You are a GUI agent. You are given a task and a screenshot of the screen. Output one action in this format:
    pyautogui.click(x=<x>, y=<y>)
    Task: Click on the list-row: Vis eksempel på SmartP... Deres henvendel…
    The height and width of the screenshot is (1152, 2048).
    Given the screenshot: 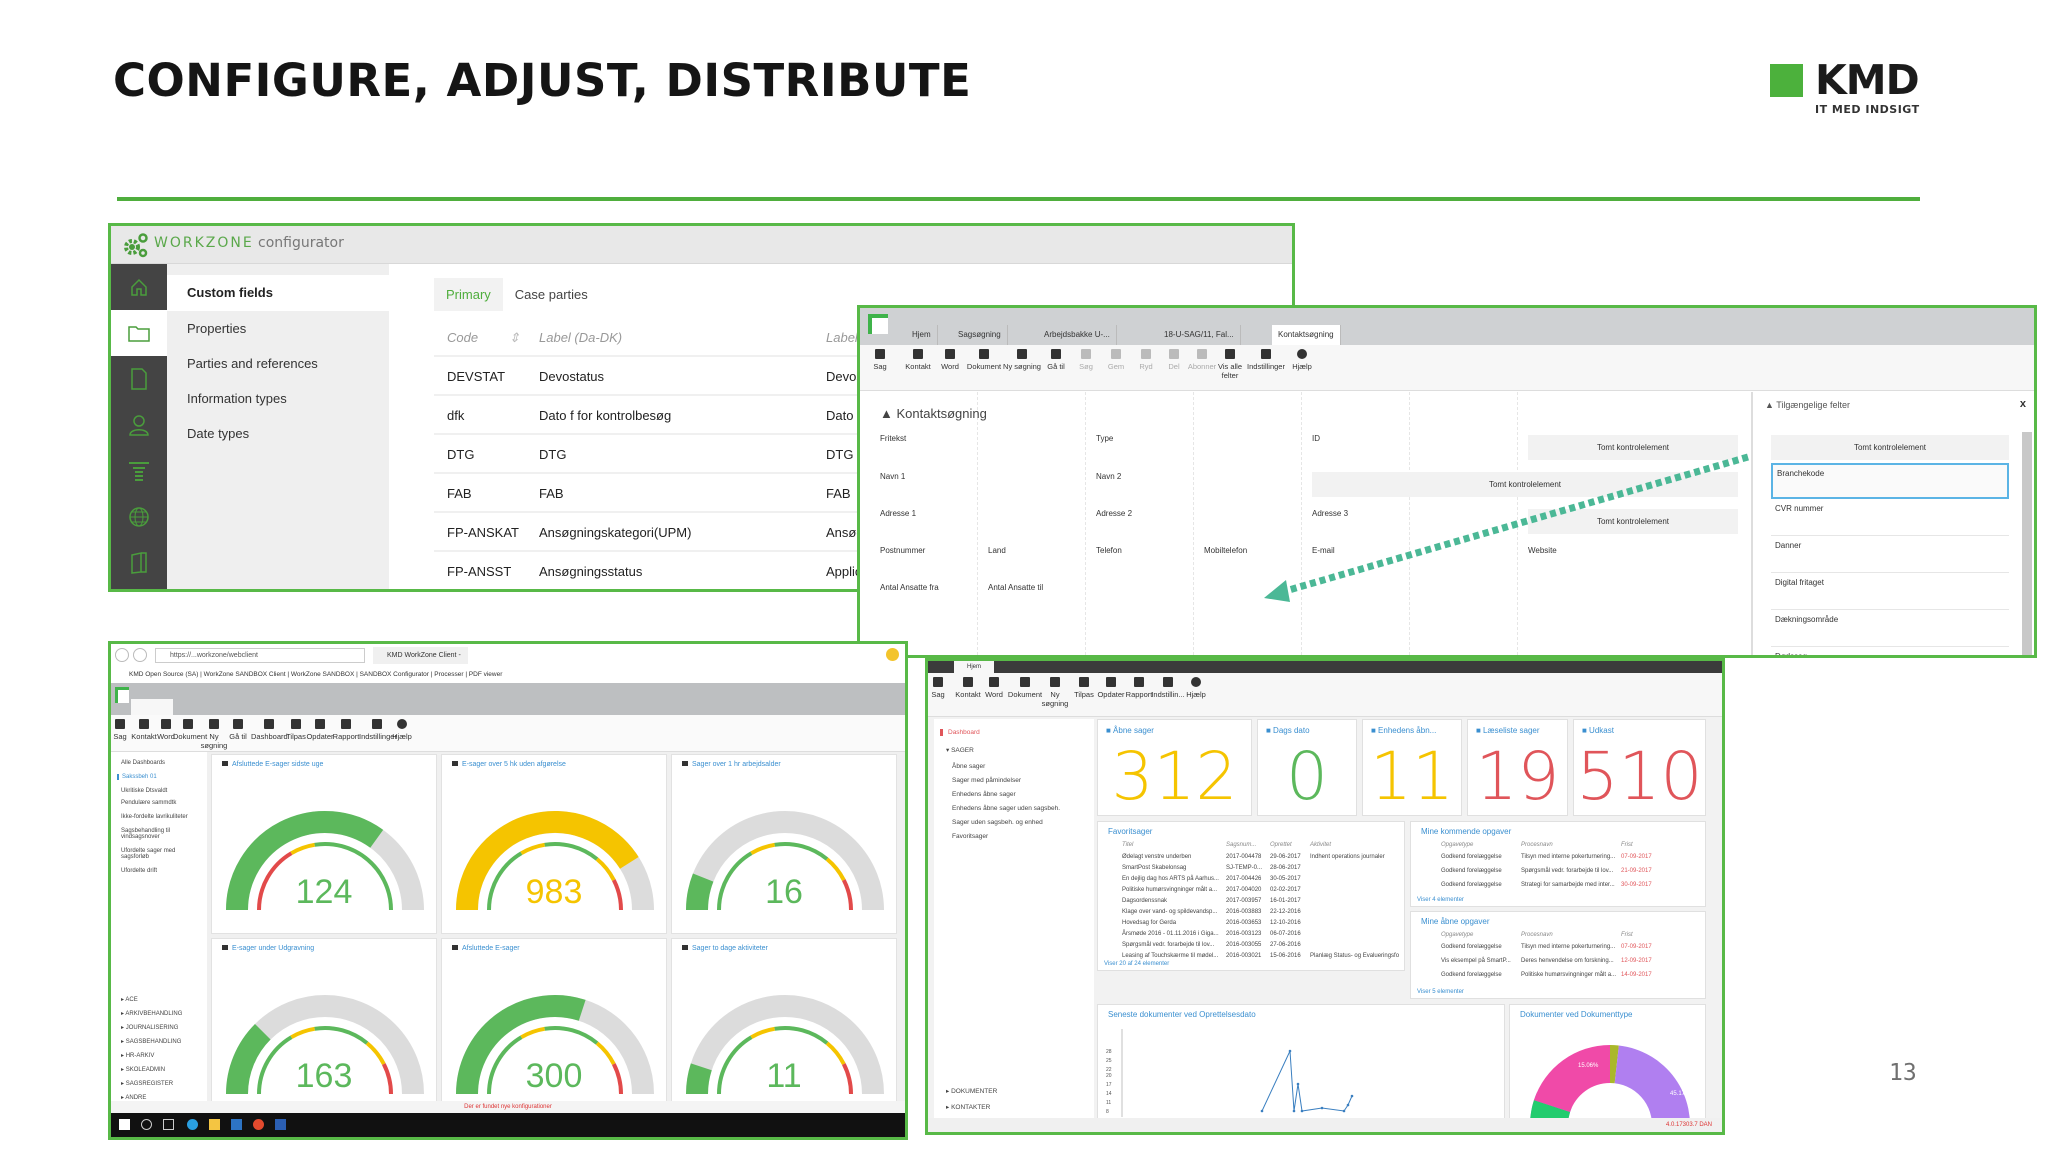 What is the action you would take?
    pyautogui.click(x=1551, y=963)
    